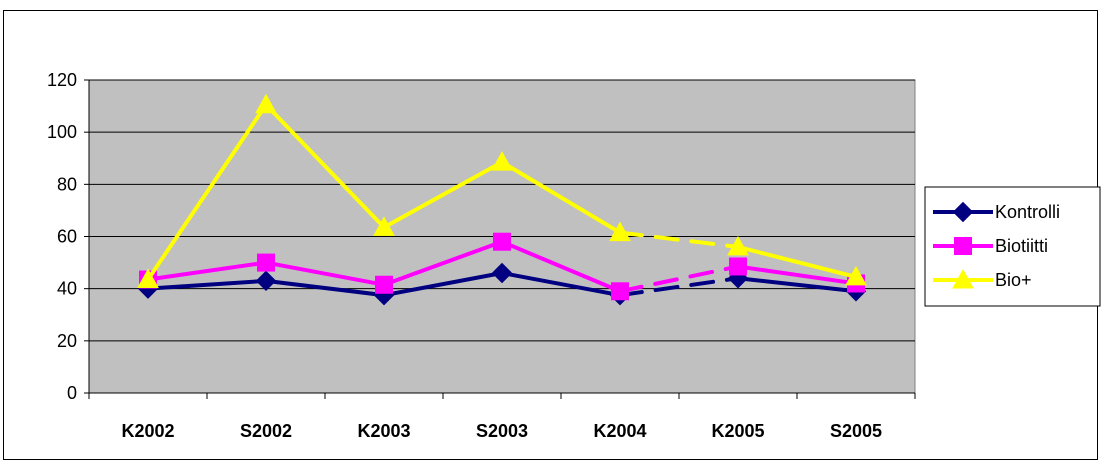  What do you see at coordinates (67, 289) in the screenshot?
I see `y-tick-label: 40` at bounding box center [67, 289].